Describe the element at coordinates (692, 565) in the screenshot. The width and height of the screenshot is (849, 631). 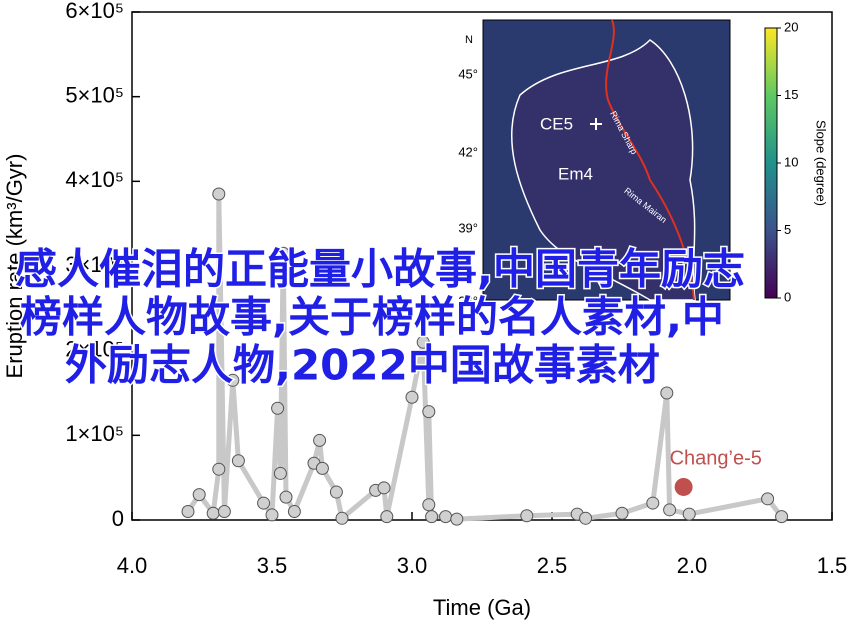
I see `x-tick-label: 2.0` at that location.